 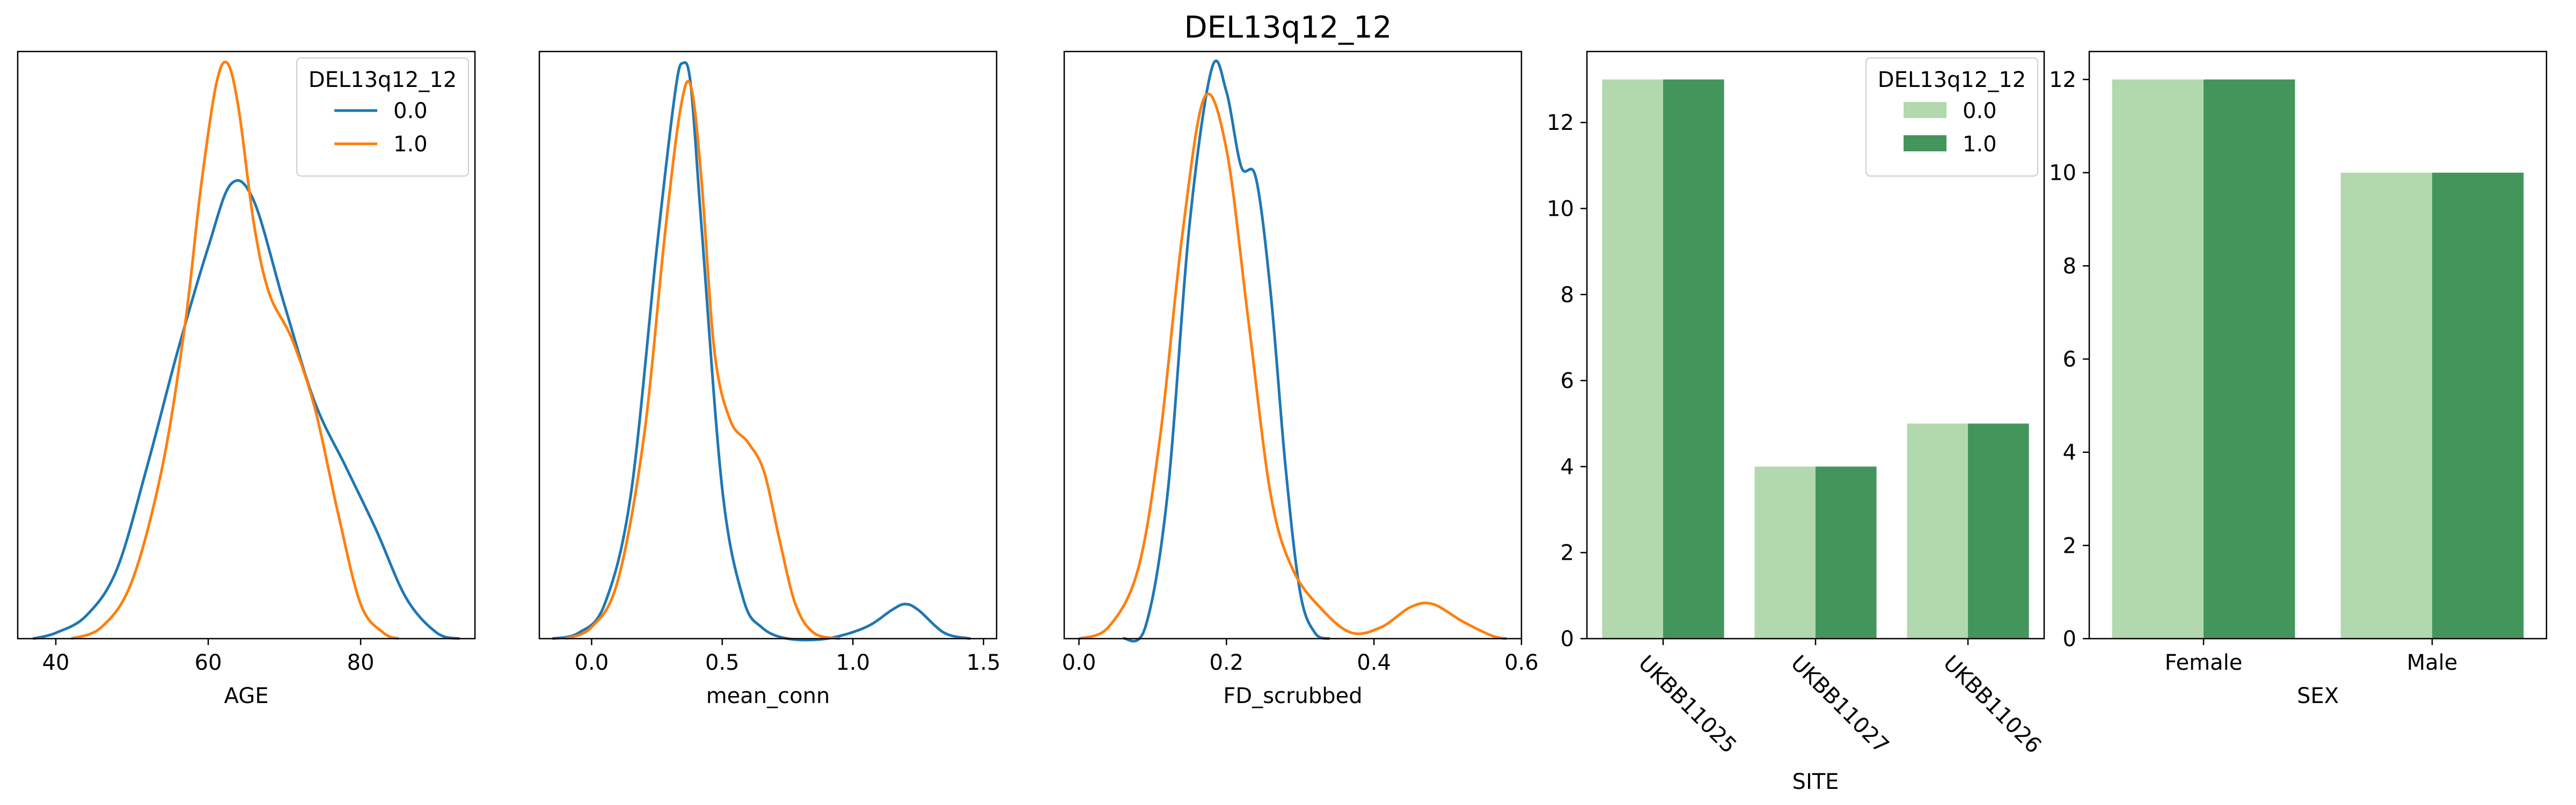 What do you see at coordinates (2318, 696) in the screenshot?
I see `x-axis-label: SEX` at bounding box center [2318, 696].